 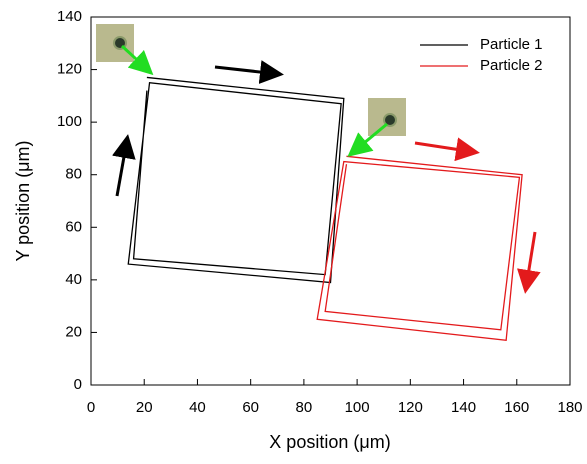 What do you see at coordinates (73, 174) in the screenshot?
I see `y-tick-label: 80` at bounding box center [73, 174].